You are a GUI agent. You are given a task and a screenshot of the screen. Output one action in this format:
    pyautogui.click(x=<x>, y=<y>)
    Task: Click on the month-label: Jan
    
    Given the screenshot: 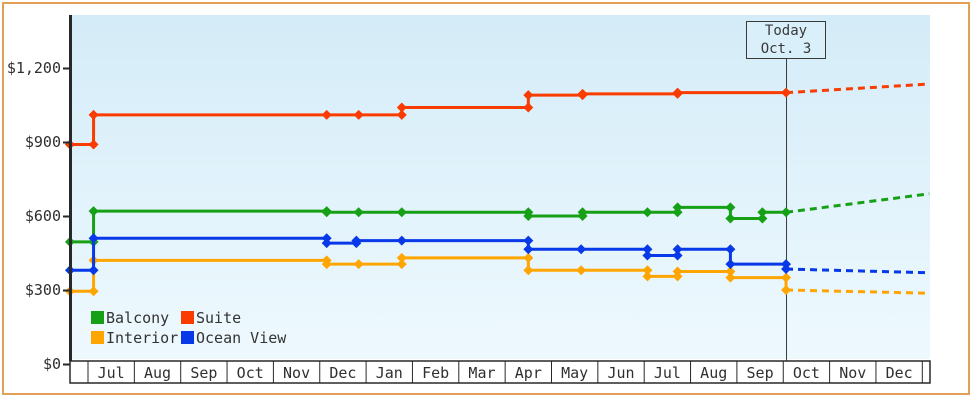 What is the action you would take?
    pyautogui.click(x=389, y=373)
    